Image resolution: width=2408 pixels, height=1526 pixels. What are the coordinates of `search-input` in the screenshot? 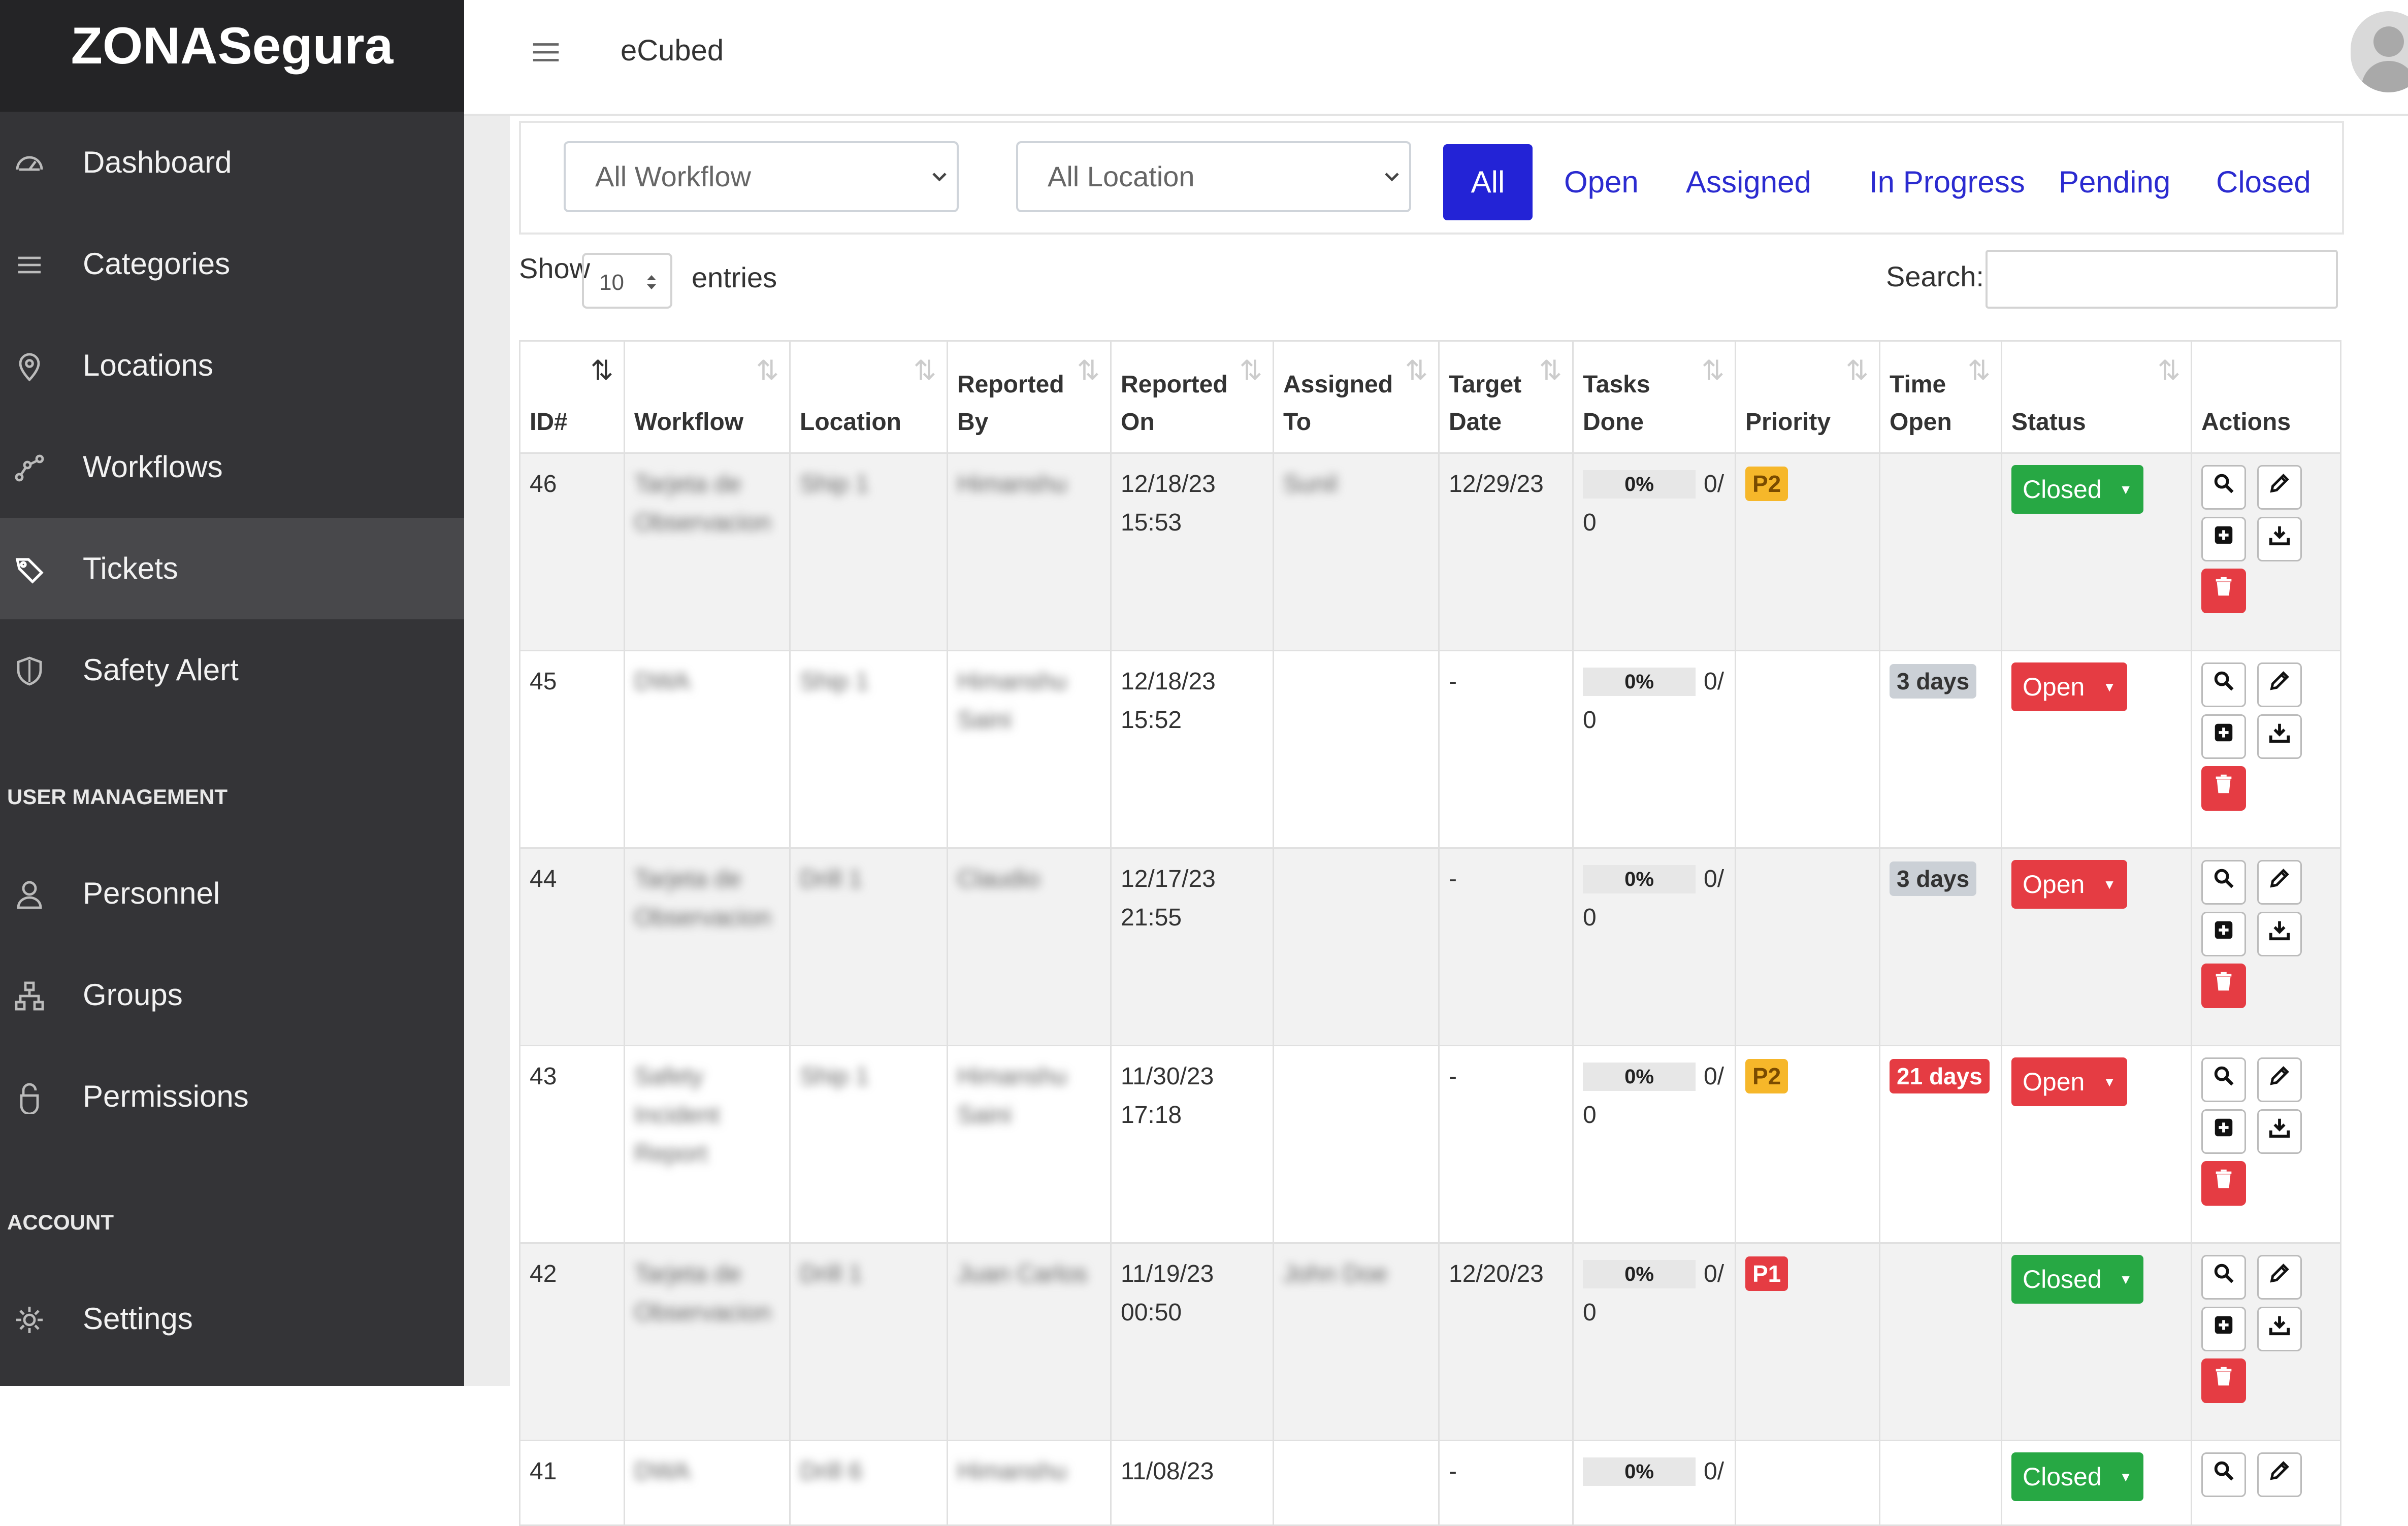 It's located at (2162, 279).